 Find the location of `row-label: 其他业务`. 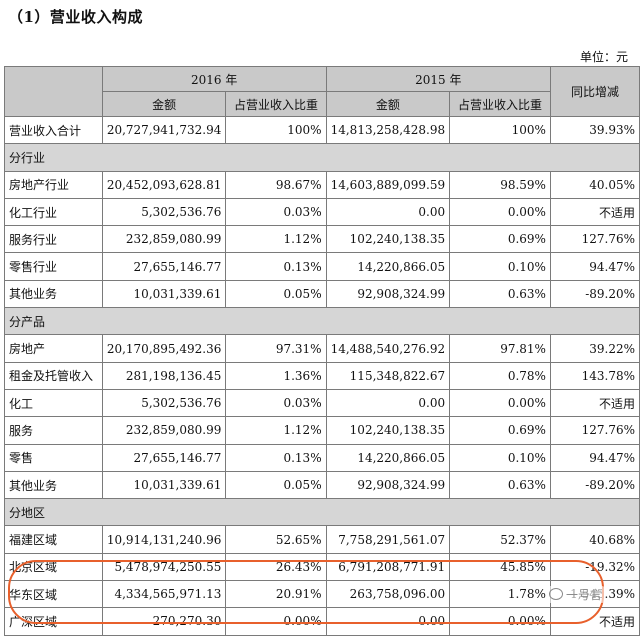

row-label: 其他业务 is located at coordinates (53, 294).